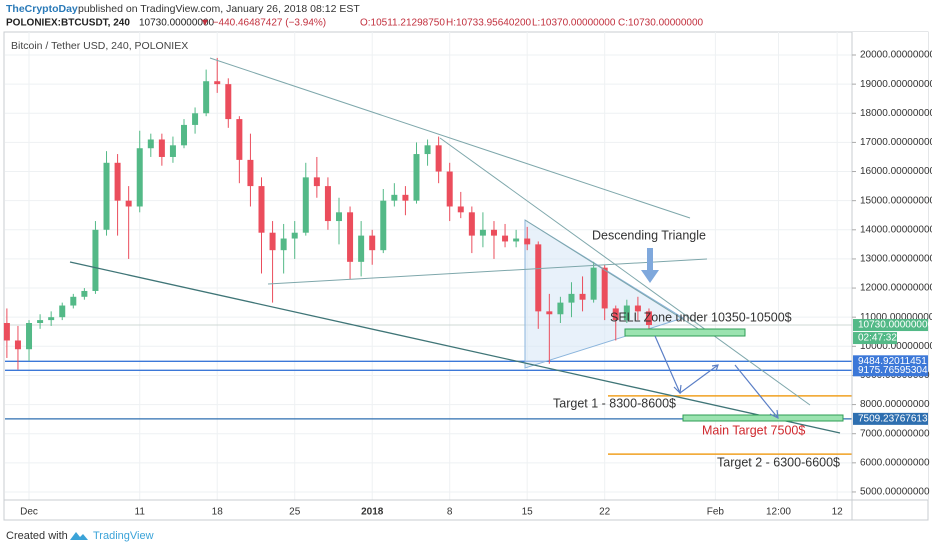  Describe the element at coordinates (489, 23) in the screenshot. I see `high: H:10733.95640200` at that location.